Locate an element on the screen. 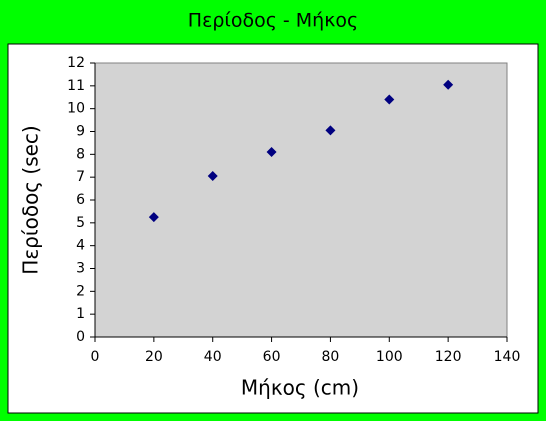  chart-title: Περίοδος - Μήκος is located at coordinates (273, 21).